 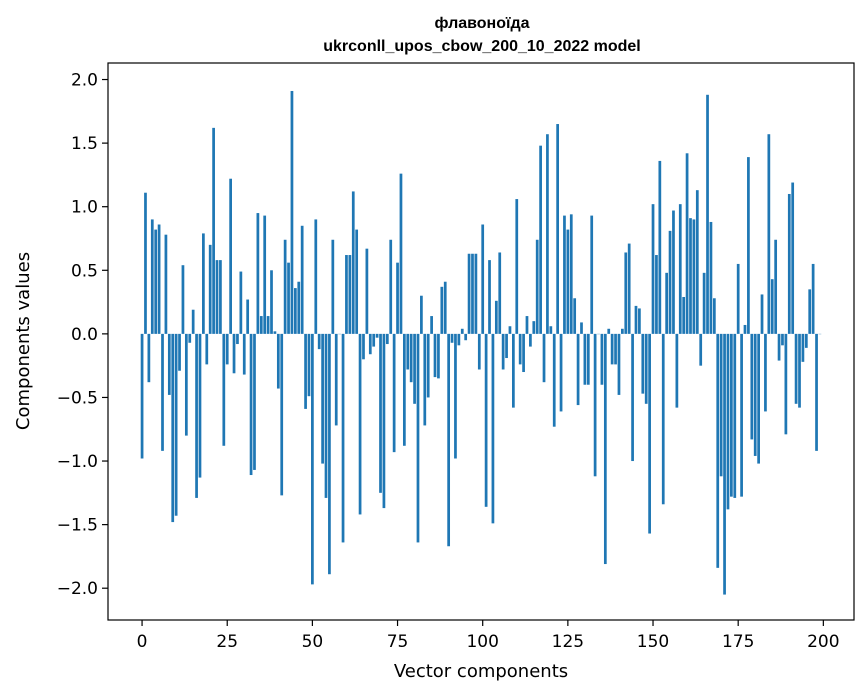 I want to click on chart-title-line1: флавоноїда, so click(x=481, y=23).